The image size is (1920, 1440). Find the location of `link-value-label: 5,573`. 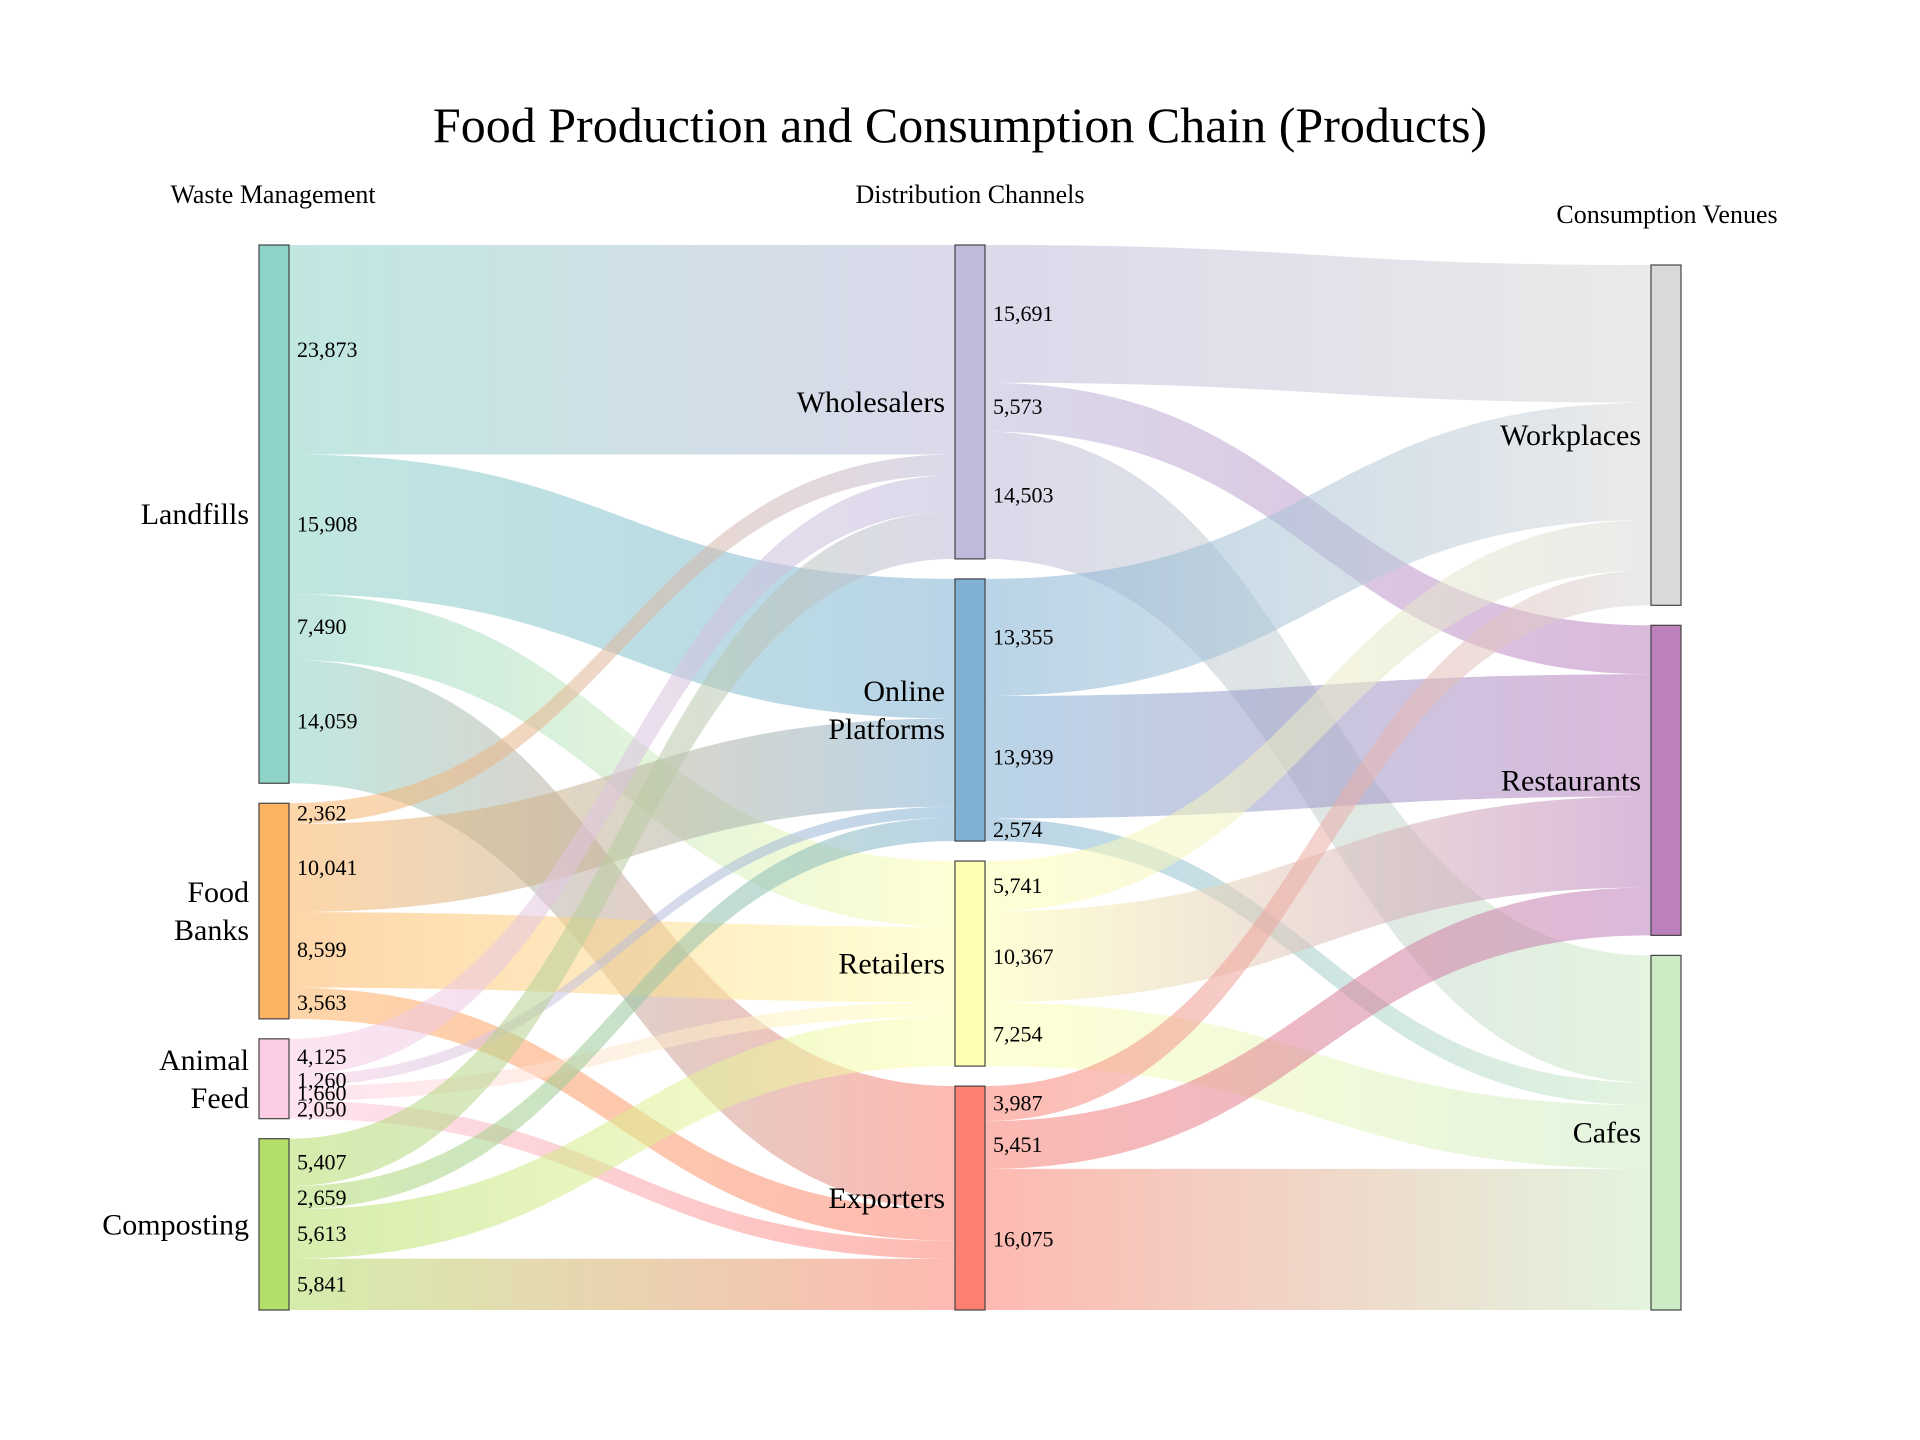

link-value-label: 5,573 is located at coordinates (1018, 406).